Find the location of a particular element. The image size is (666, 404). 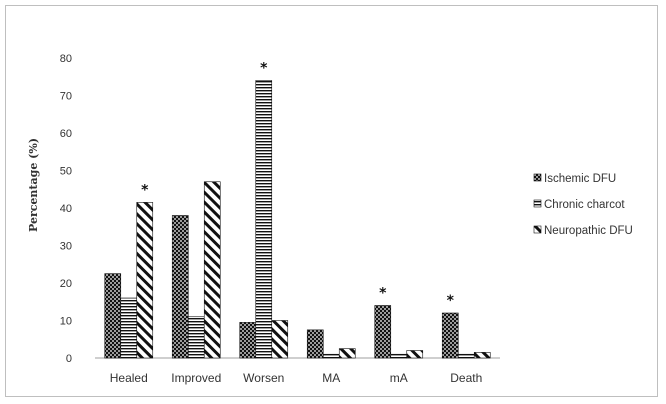

bar-ischemic-dfu-worsen is located at coordinates (248, 340).